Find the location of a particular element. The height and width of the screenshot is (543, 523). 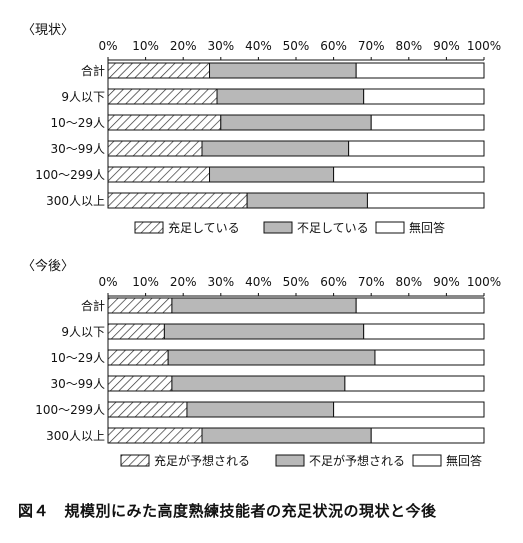

legend-label: 不足が予想される is located at coordinates (357, 460).